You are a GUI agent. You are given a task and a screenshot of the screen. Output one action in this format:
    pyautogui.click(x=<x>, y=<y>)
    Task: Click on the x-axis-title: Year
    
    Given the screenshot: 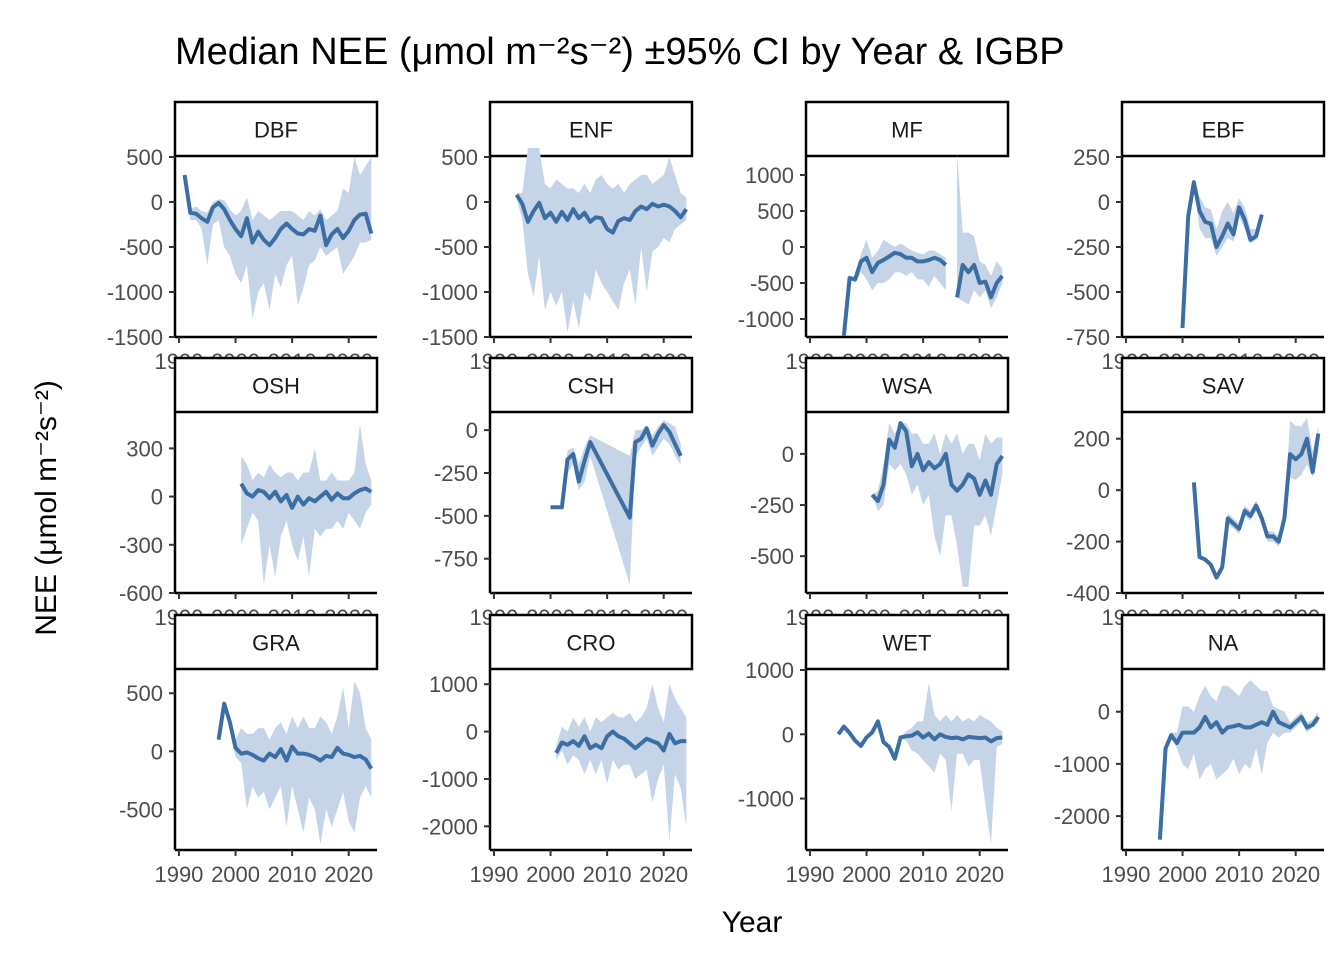 What is the action you would take?
    pyautogui.click(x=752, y=922)
    